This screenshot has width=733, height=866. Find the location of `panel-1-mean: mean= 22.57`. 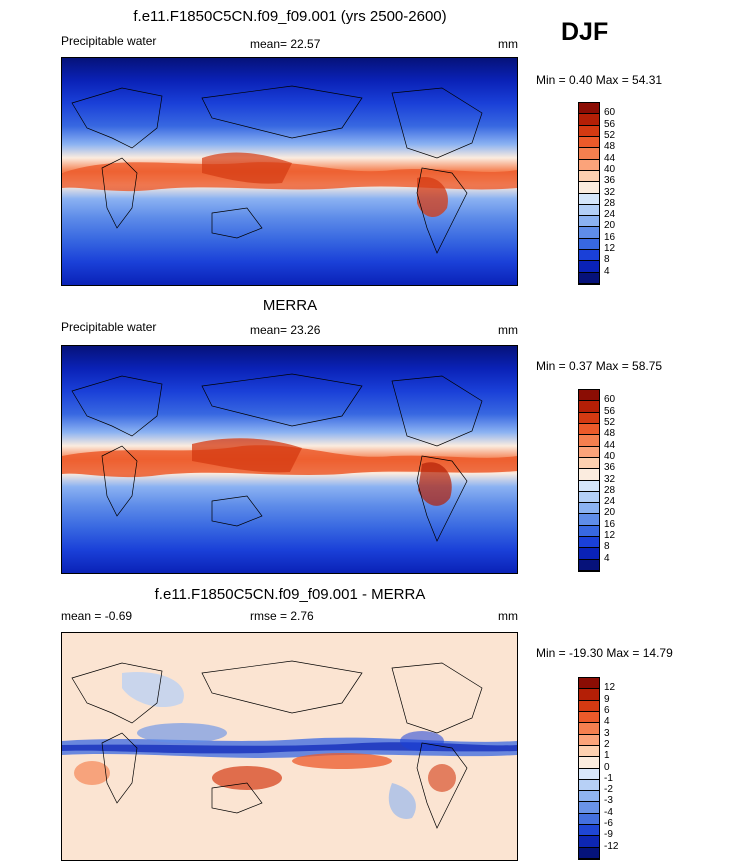

panel-1-mean: mean= 22.57 is located at coordinates (285, 44).